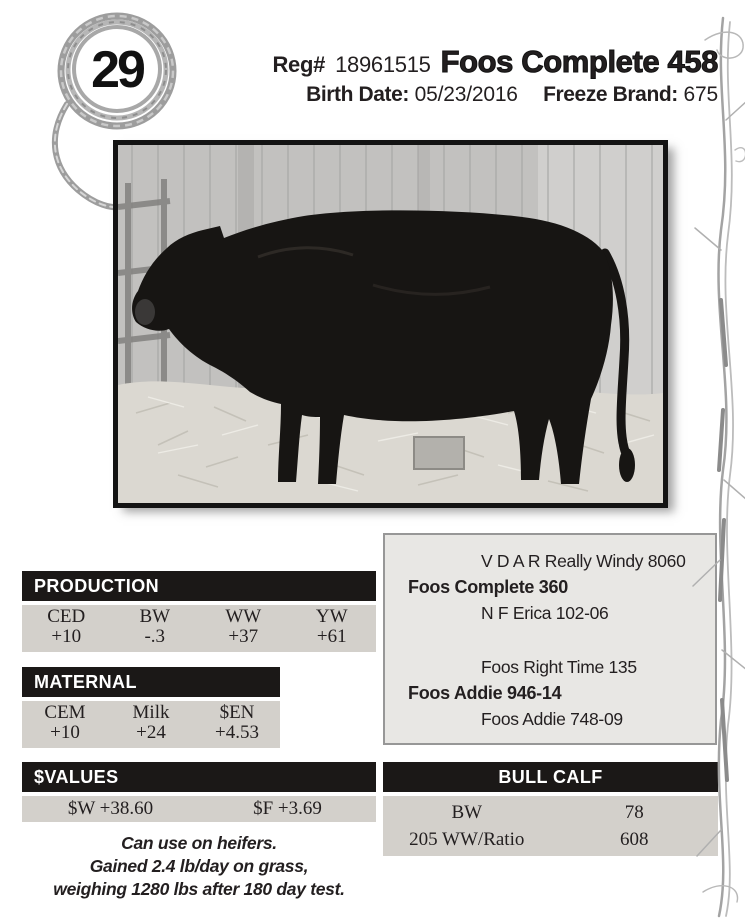  Describe the element at coordinates (550, 813) in the screenshot. I see `table-row: BW 78` at that location.